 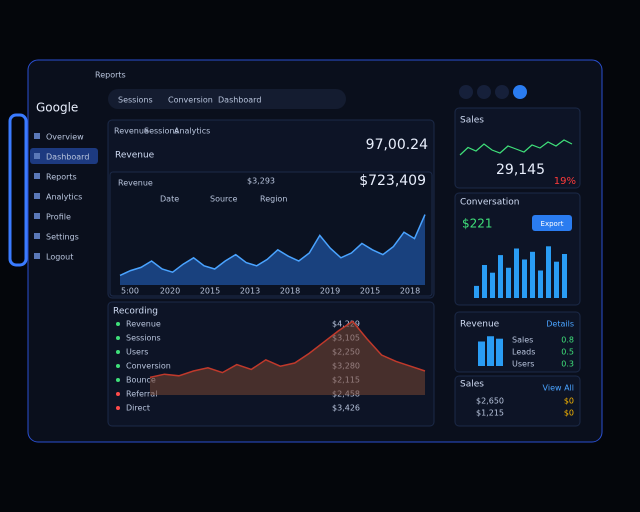 I want to click on row-name: Referral, so click(x=141, y=394).